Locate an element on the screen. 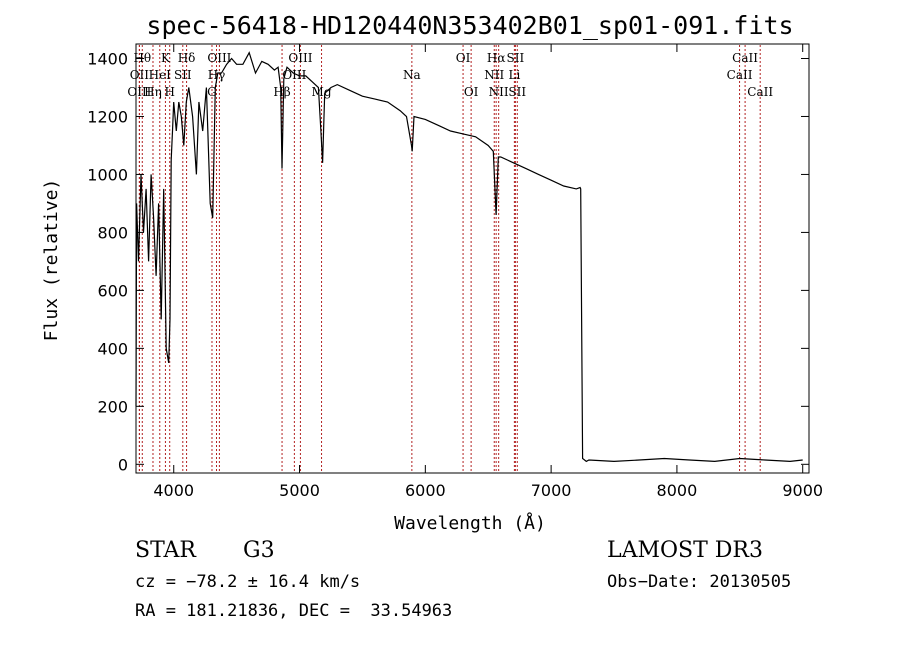  line-label-13: OIII is located at coordinates (294, 75).